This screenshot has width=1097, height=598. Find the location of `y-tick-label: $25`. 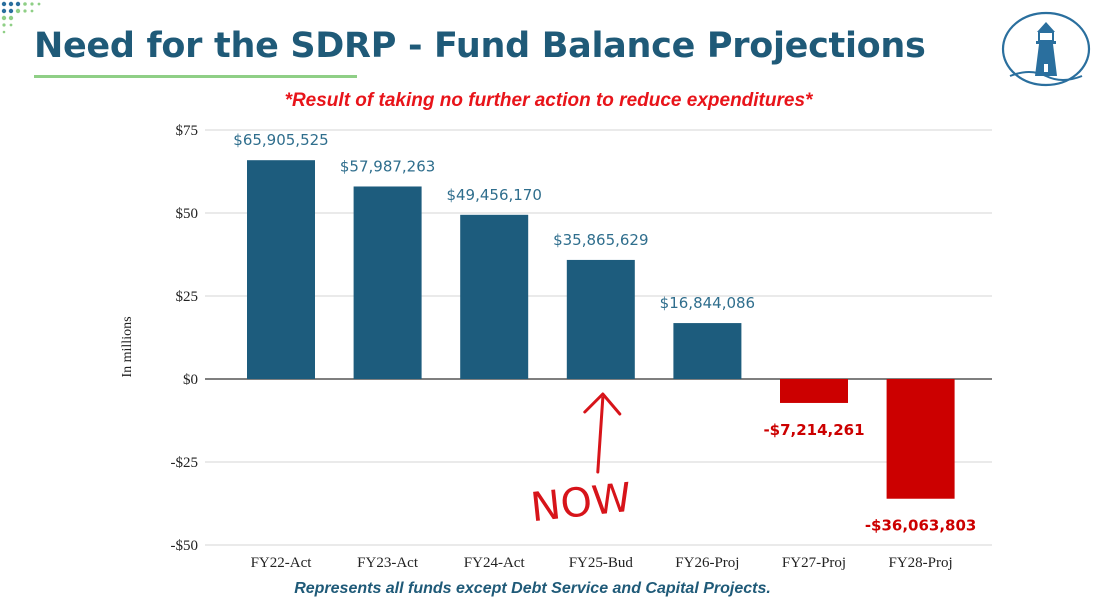

y-tick-label: $25 is located at coordinates (187, 297).